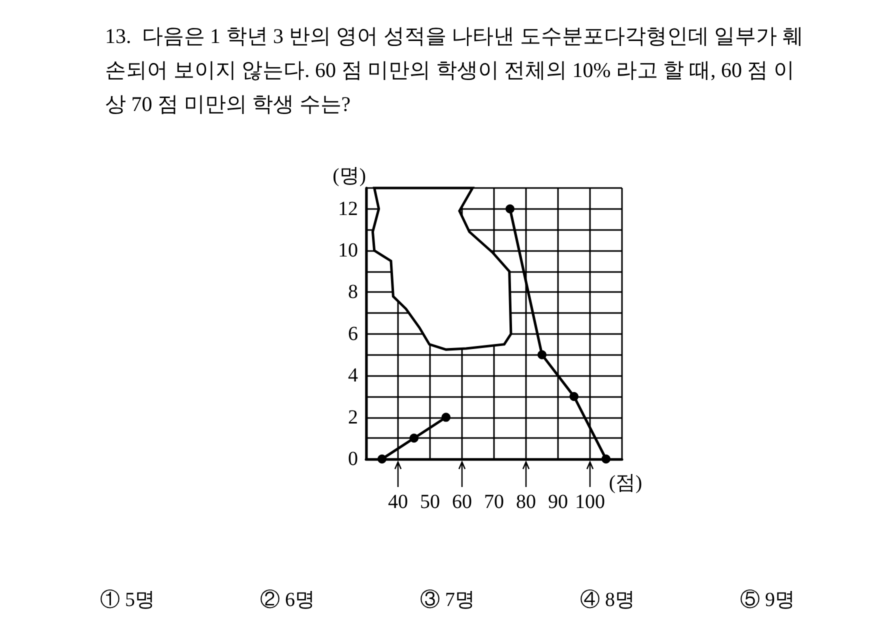 The width and height of the screenshot is (884, 634). What do you see at coordinates (348, 251) in the screenshot?
I see `y-tick-label: 10` at bounding box center [348, 251].